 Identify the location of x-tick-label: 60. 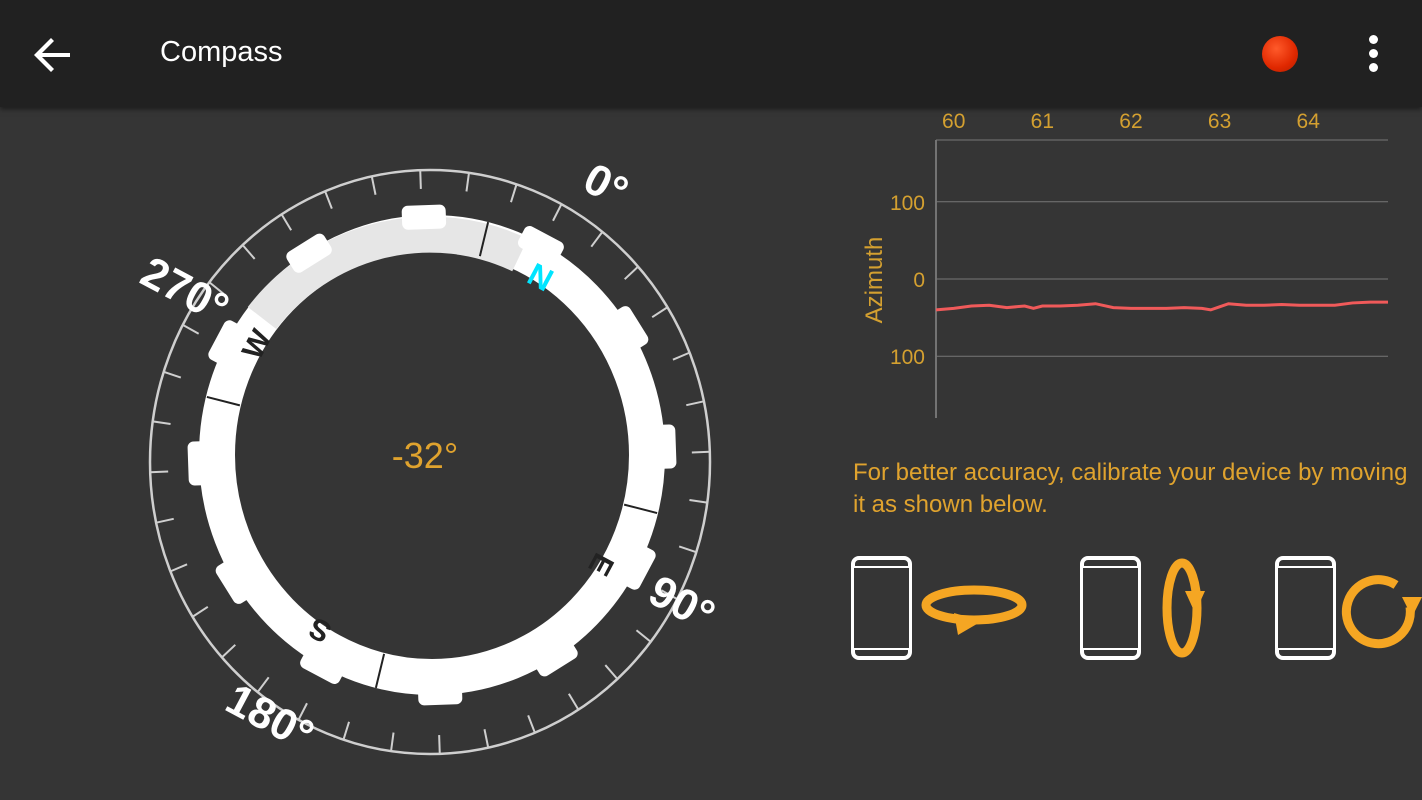
(953, 121).